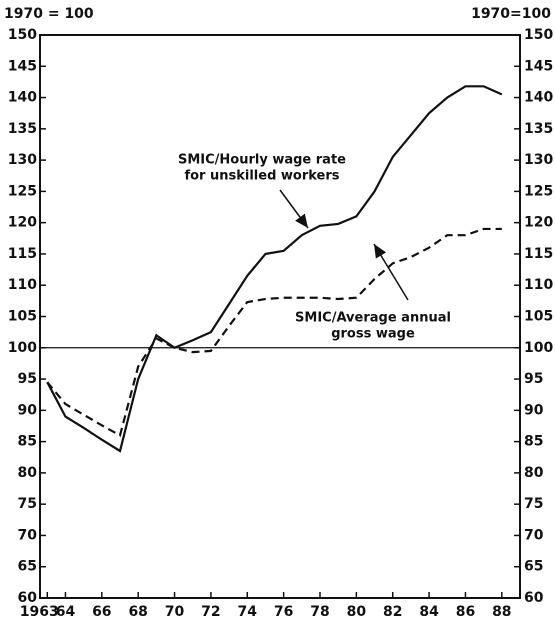 The height and width of the screenshot is (623, 555). What do you see at coordinates (534, 473) in the screenshot?
I see `y2-tick-label: 80` at bounding box center [534, 473].